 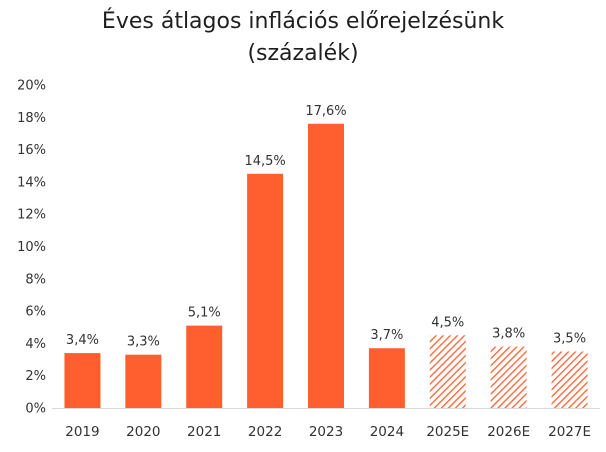 I want to click on y-tick-label: 16%, so click(x=31, y=150).